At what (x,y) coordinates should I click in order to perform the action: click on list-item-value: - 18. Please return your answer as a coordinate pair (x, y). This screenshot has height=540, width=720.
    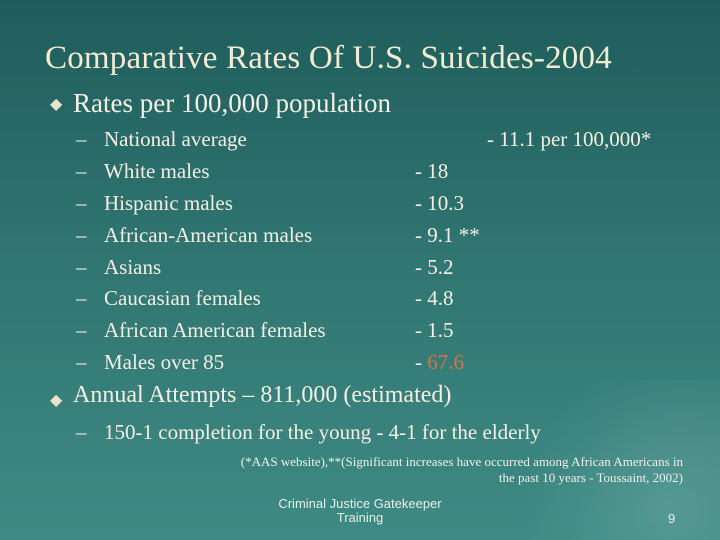
    Looking at the image, I should click on (432, 171).